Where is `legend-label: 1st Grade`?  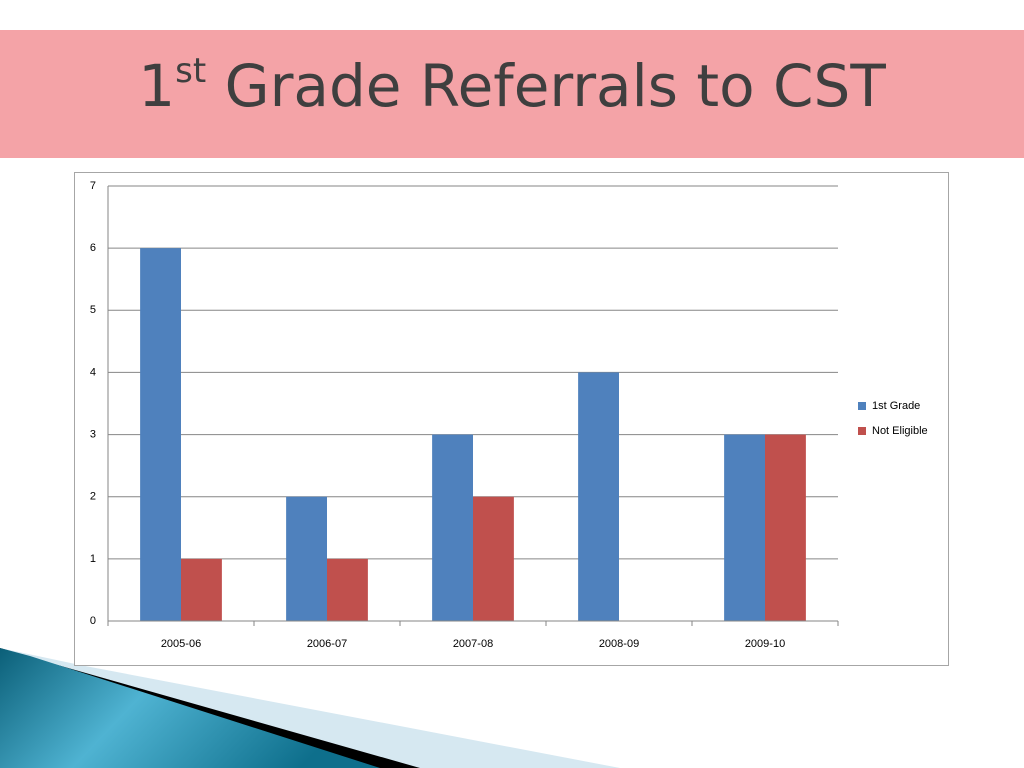 legend-label: 1st Grade is located at coordinates (896, 406).